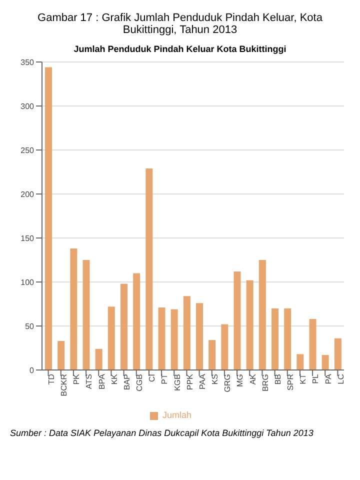 The width and height of the screenshot is (360, 480). Describe the element at coordinates (27, 62) in the screenshot. I see `y-tick-label: 350` at that location.